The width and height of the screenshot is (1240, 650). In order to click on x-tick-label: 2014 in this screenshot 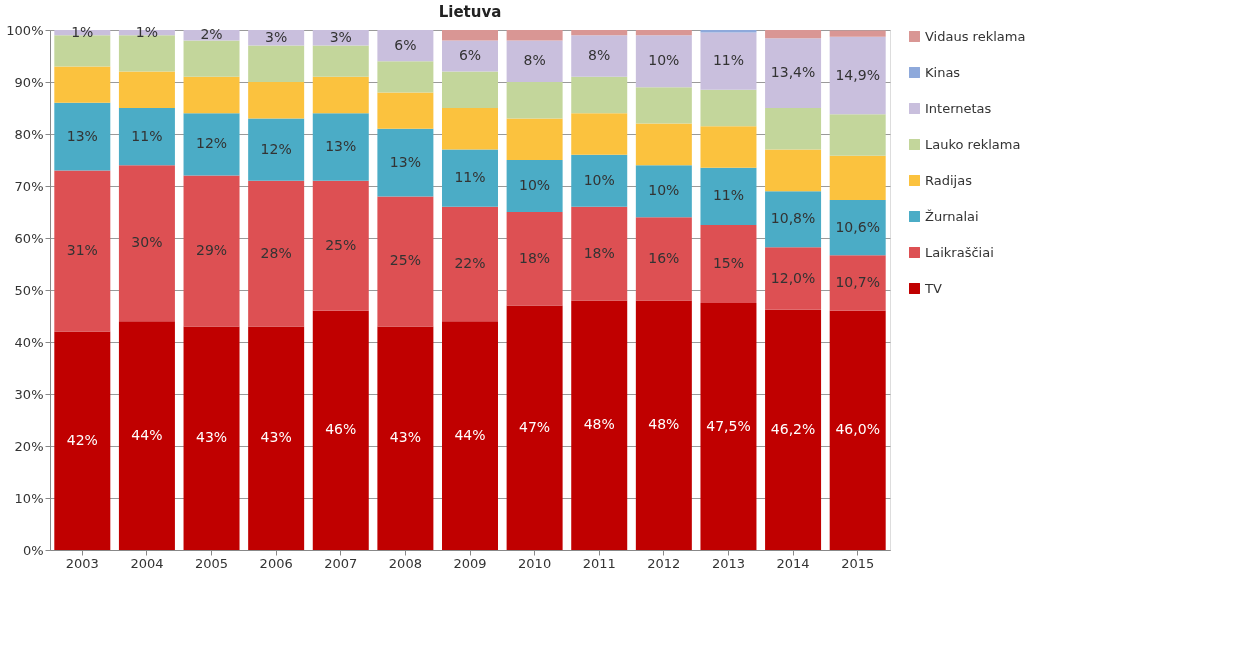, I will do `click(793, 563)`.